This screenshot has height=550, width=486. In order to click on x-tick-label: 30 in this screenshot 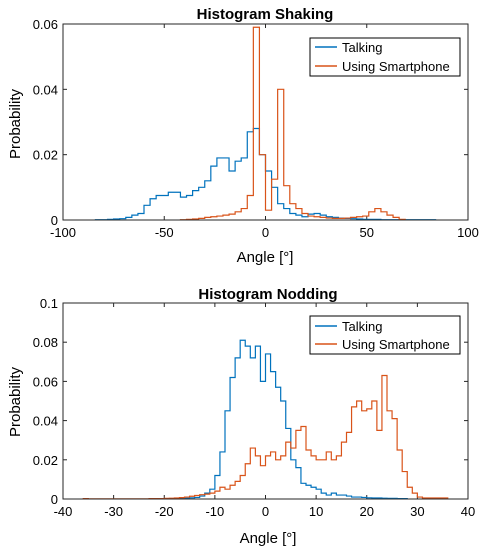, I will do `click(417, 511)`.